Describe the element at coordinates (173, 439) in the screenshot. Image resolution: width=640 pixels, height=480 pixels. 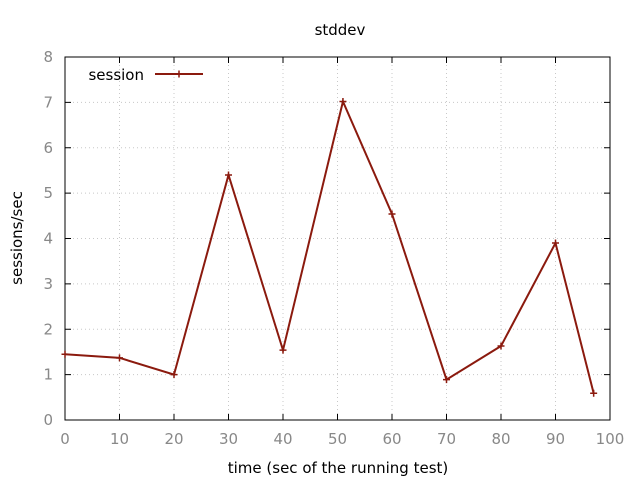
I see `x-tick-label: 20` at that location.